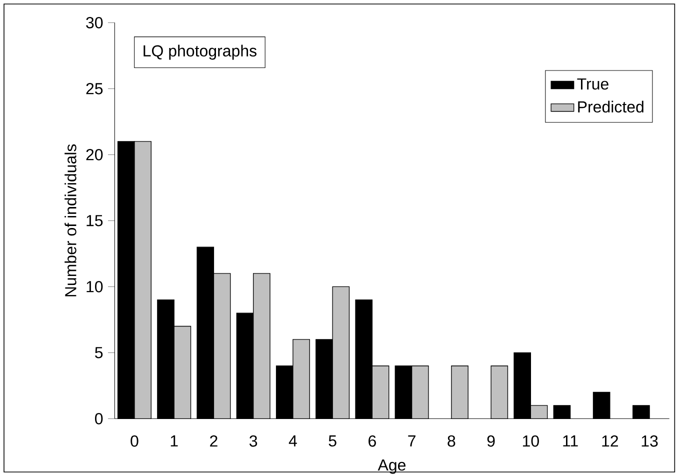  Describe the element at coordinates (214, 441) in the screenshot. I see `x-tick-label: 2` at that location.